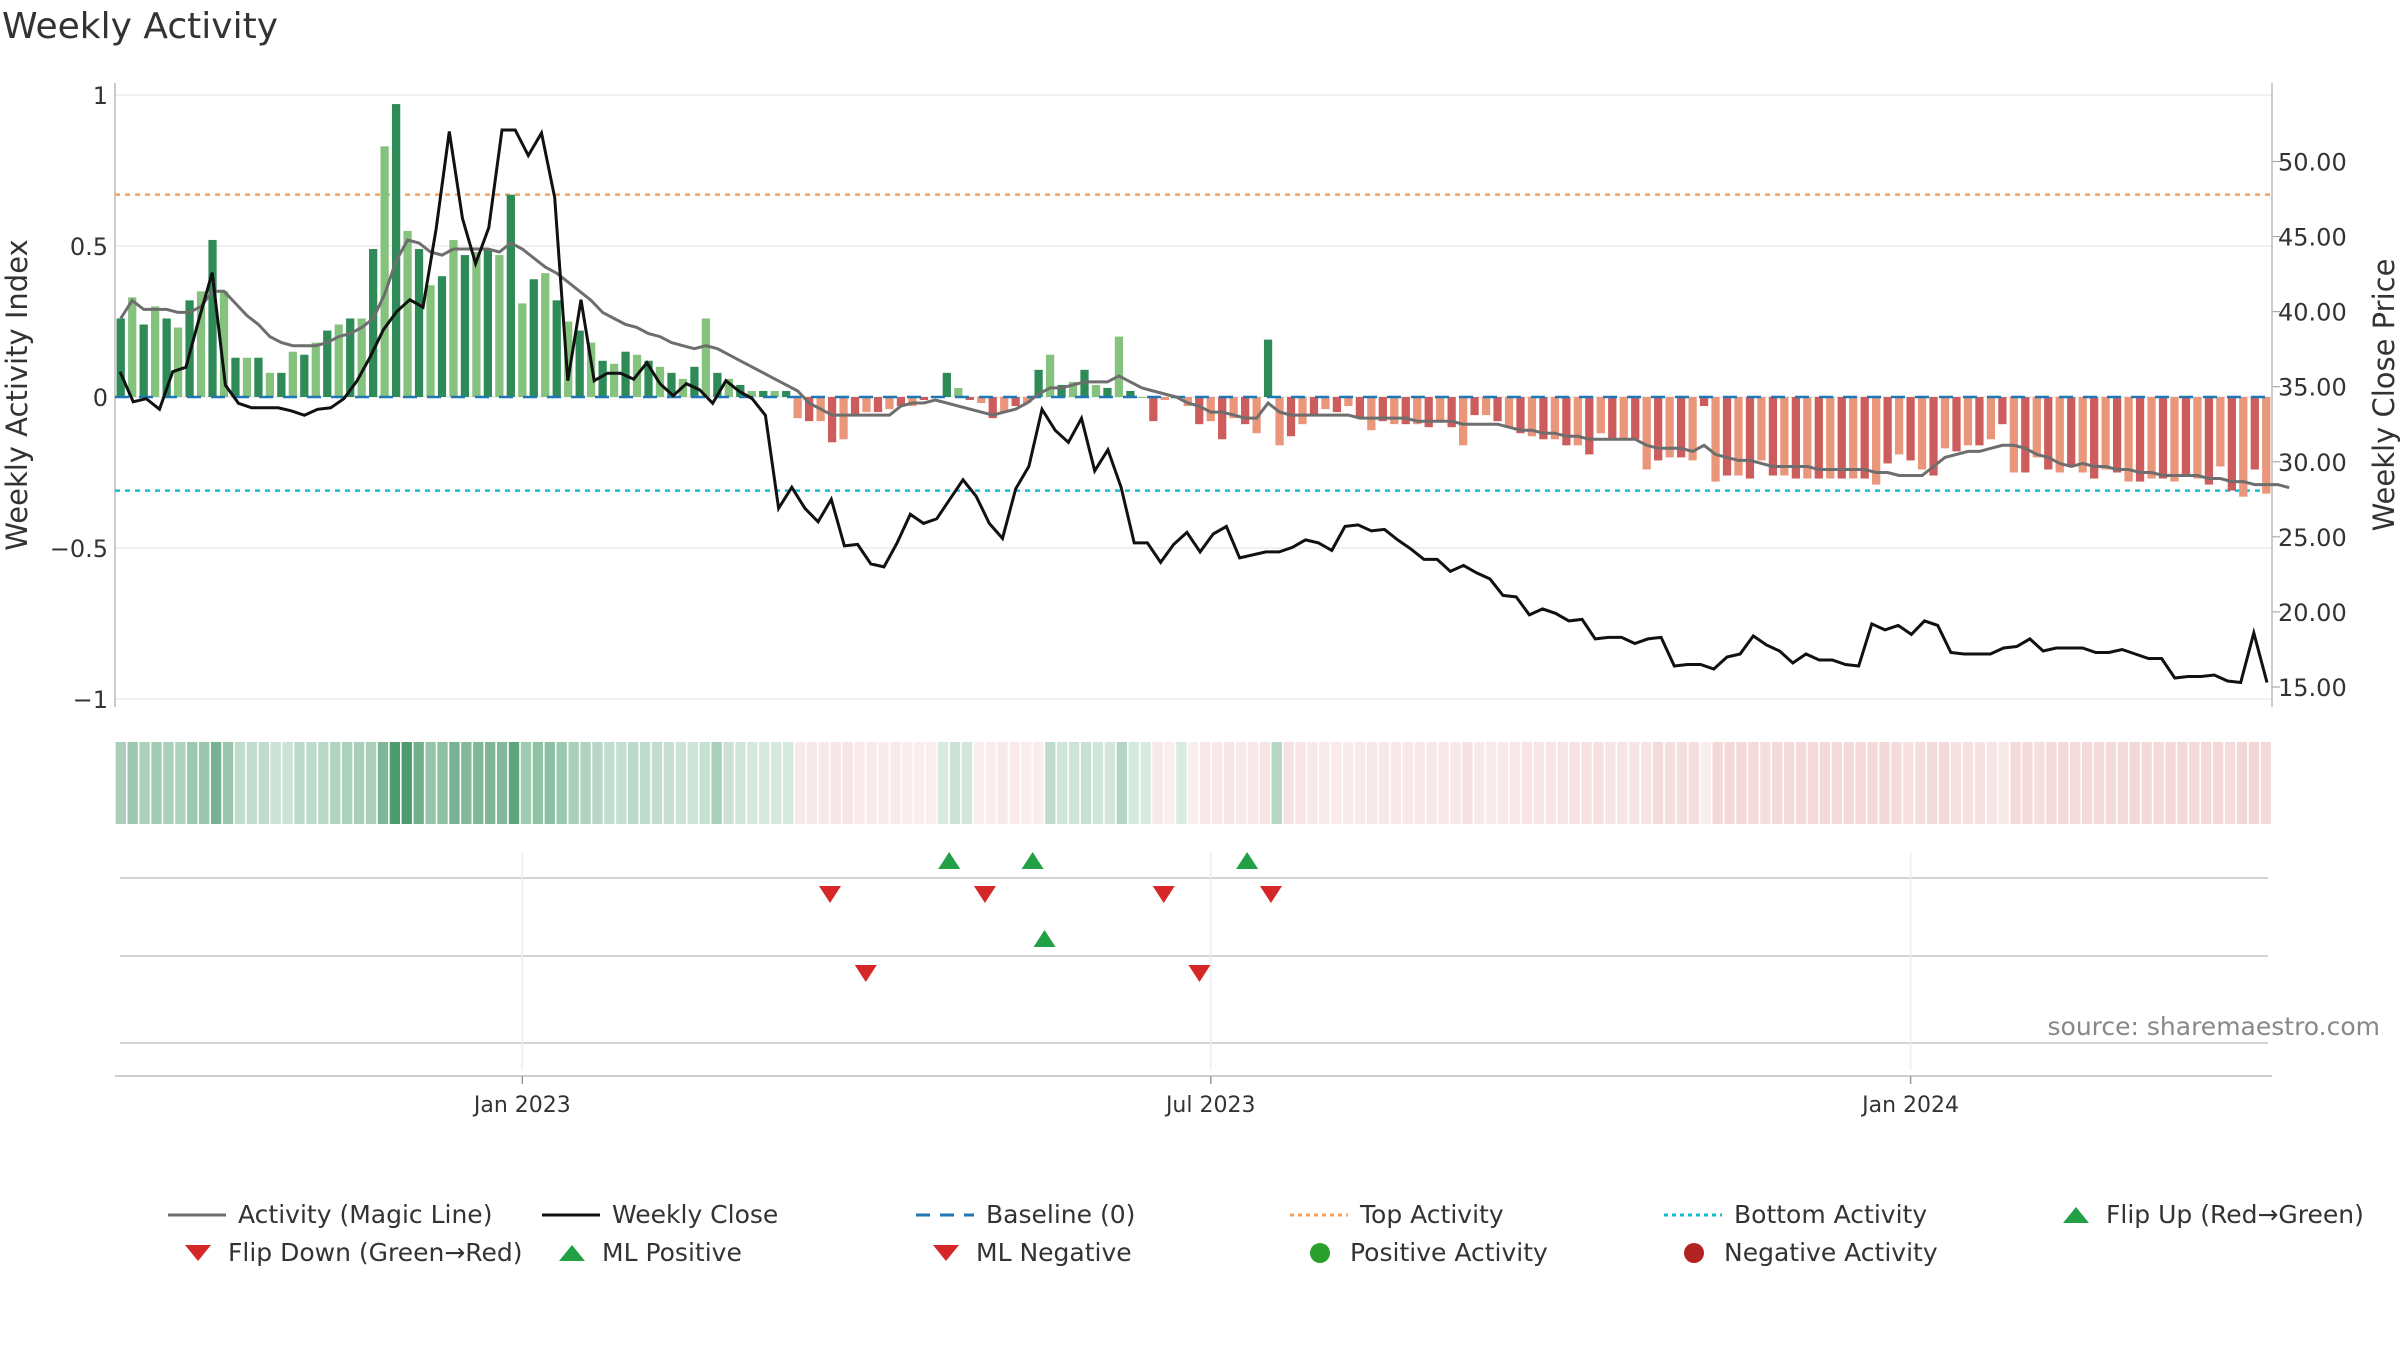 The height and width of the screenshot is (1354, 2400). What do you see at coordinates (100, 398) in the screenshot?
I see `y-tick-label: 0` at bounding box center [100, 398].